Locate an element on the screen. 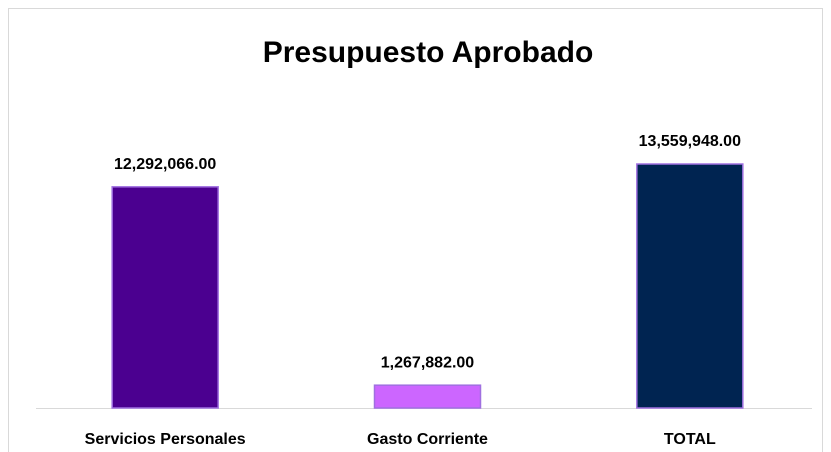 The width and height of the screenshot is (831, 452). data-label: 1,267,882.00 is located at coordinates (428, 362).